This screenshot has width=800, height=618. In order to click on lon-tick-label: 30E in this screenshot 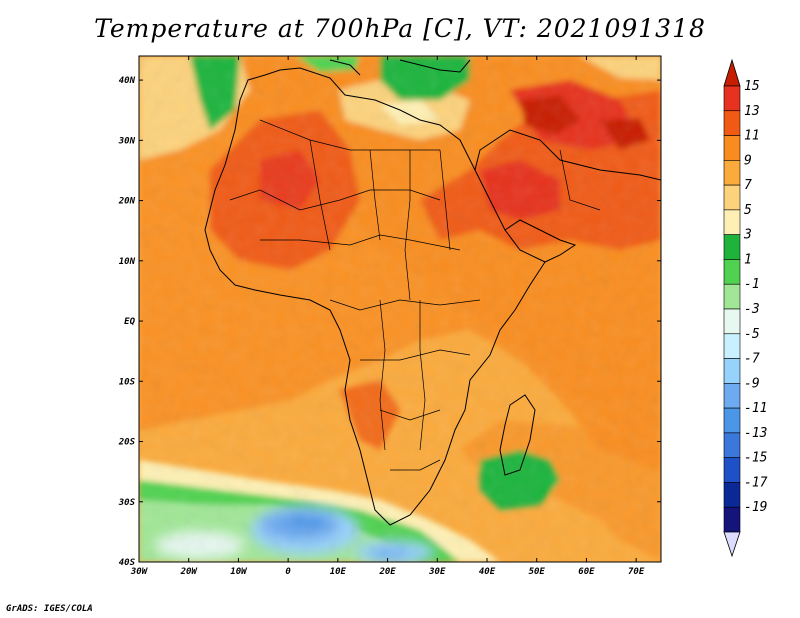, I will do `click(437, 572)`.